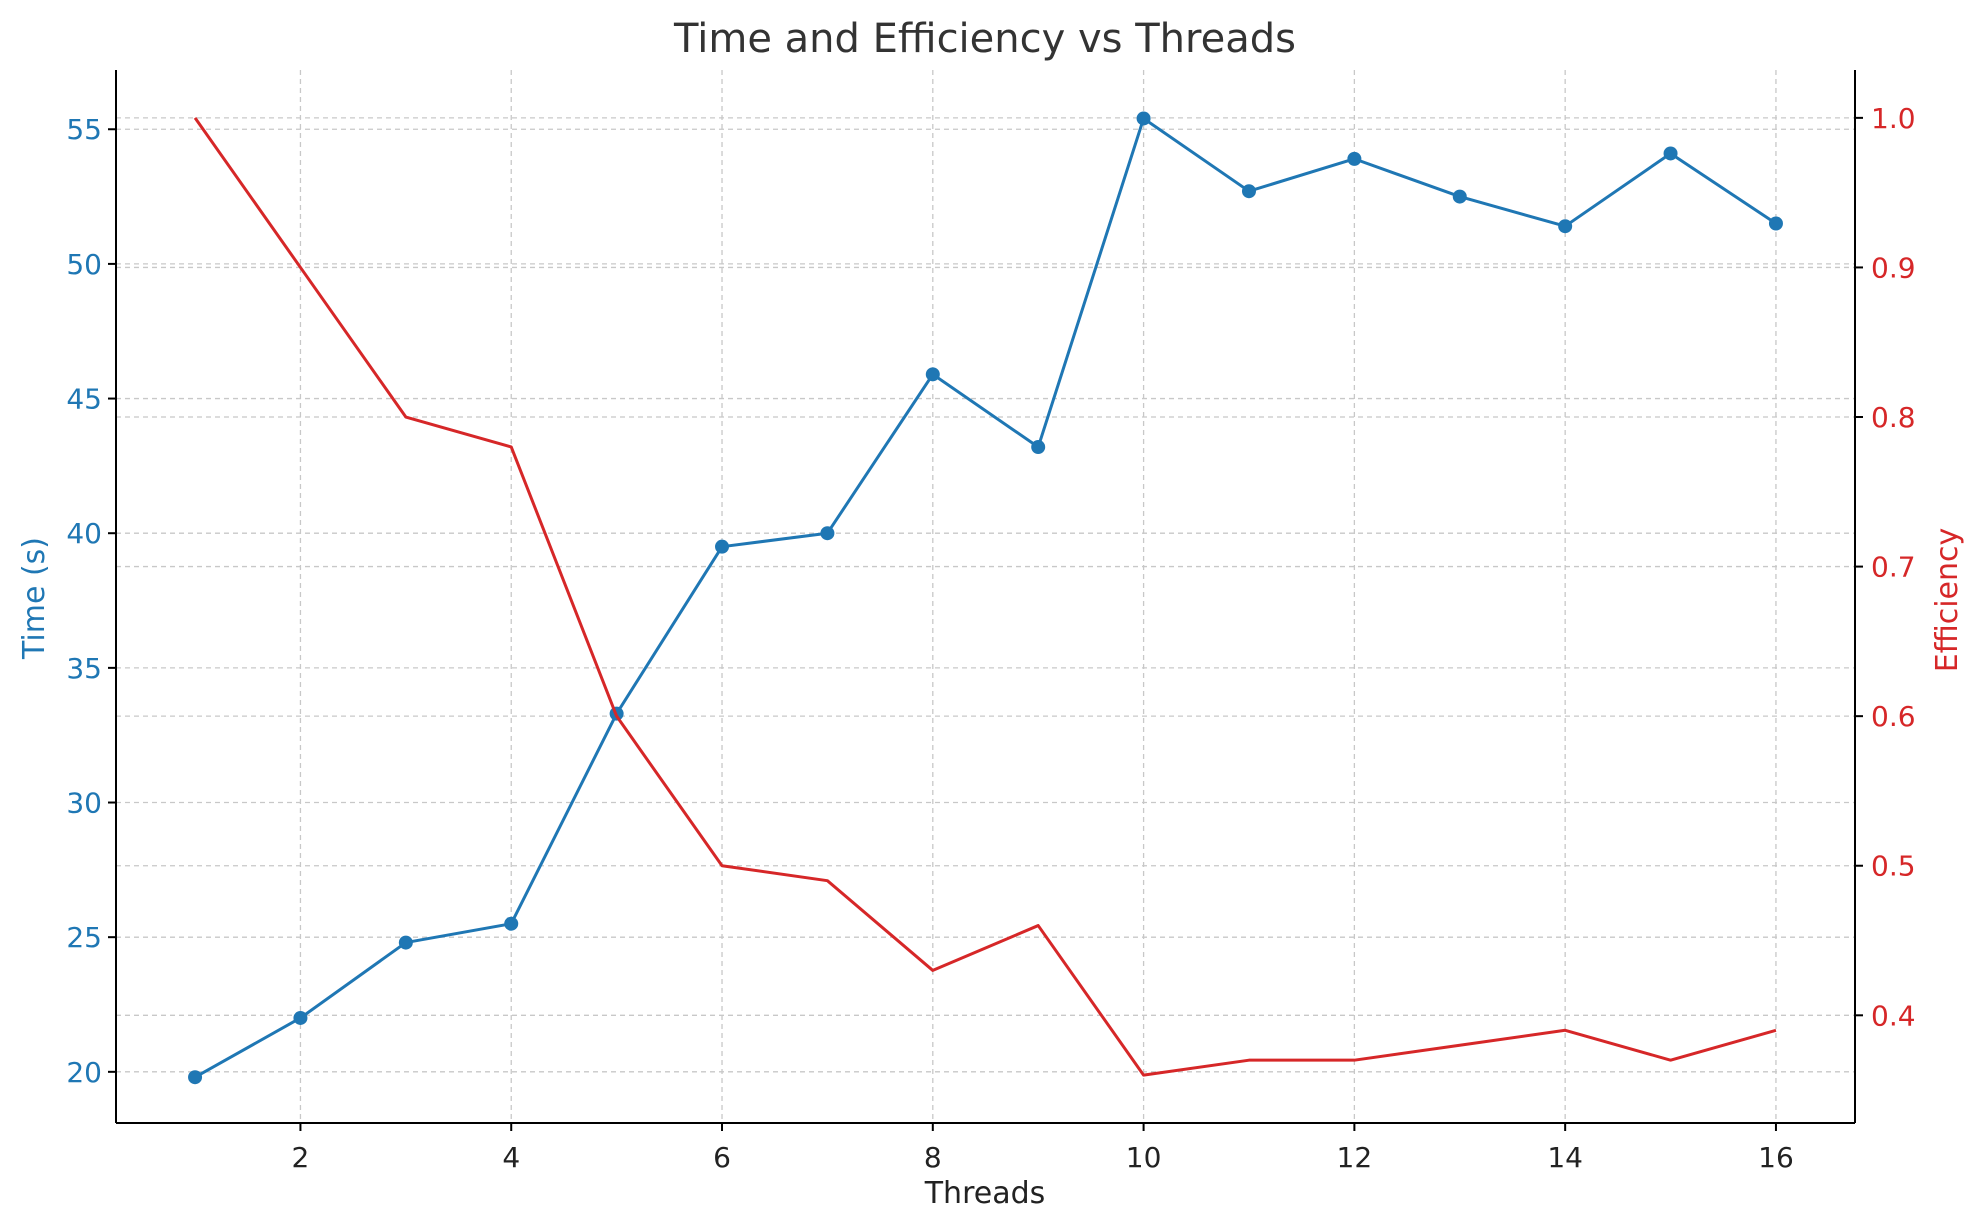 The image size is (1980, 1230). I want to click on y-right-tick-label: 0.6, so click(1893, 716).